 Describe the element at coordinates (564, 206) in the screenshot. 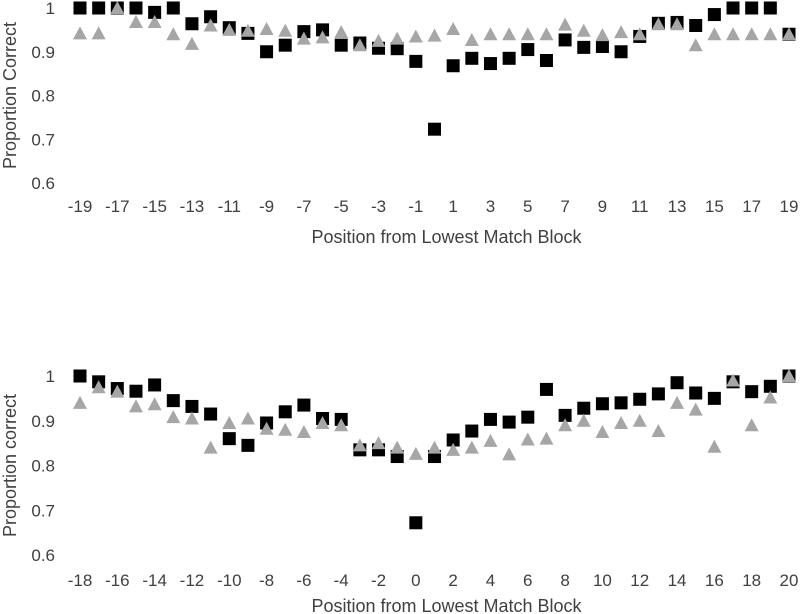

I see `x-tick-label: 7` at that location.